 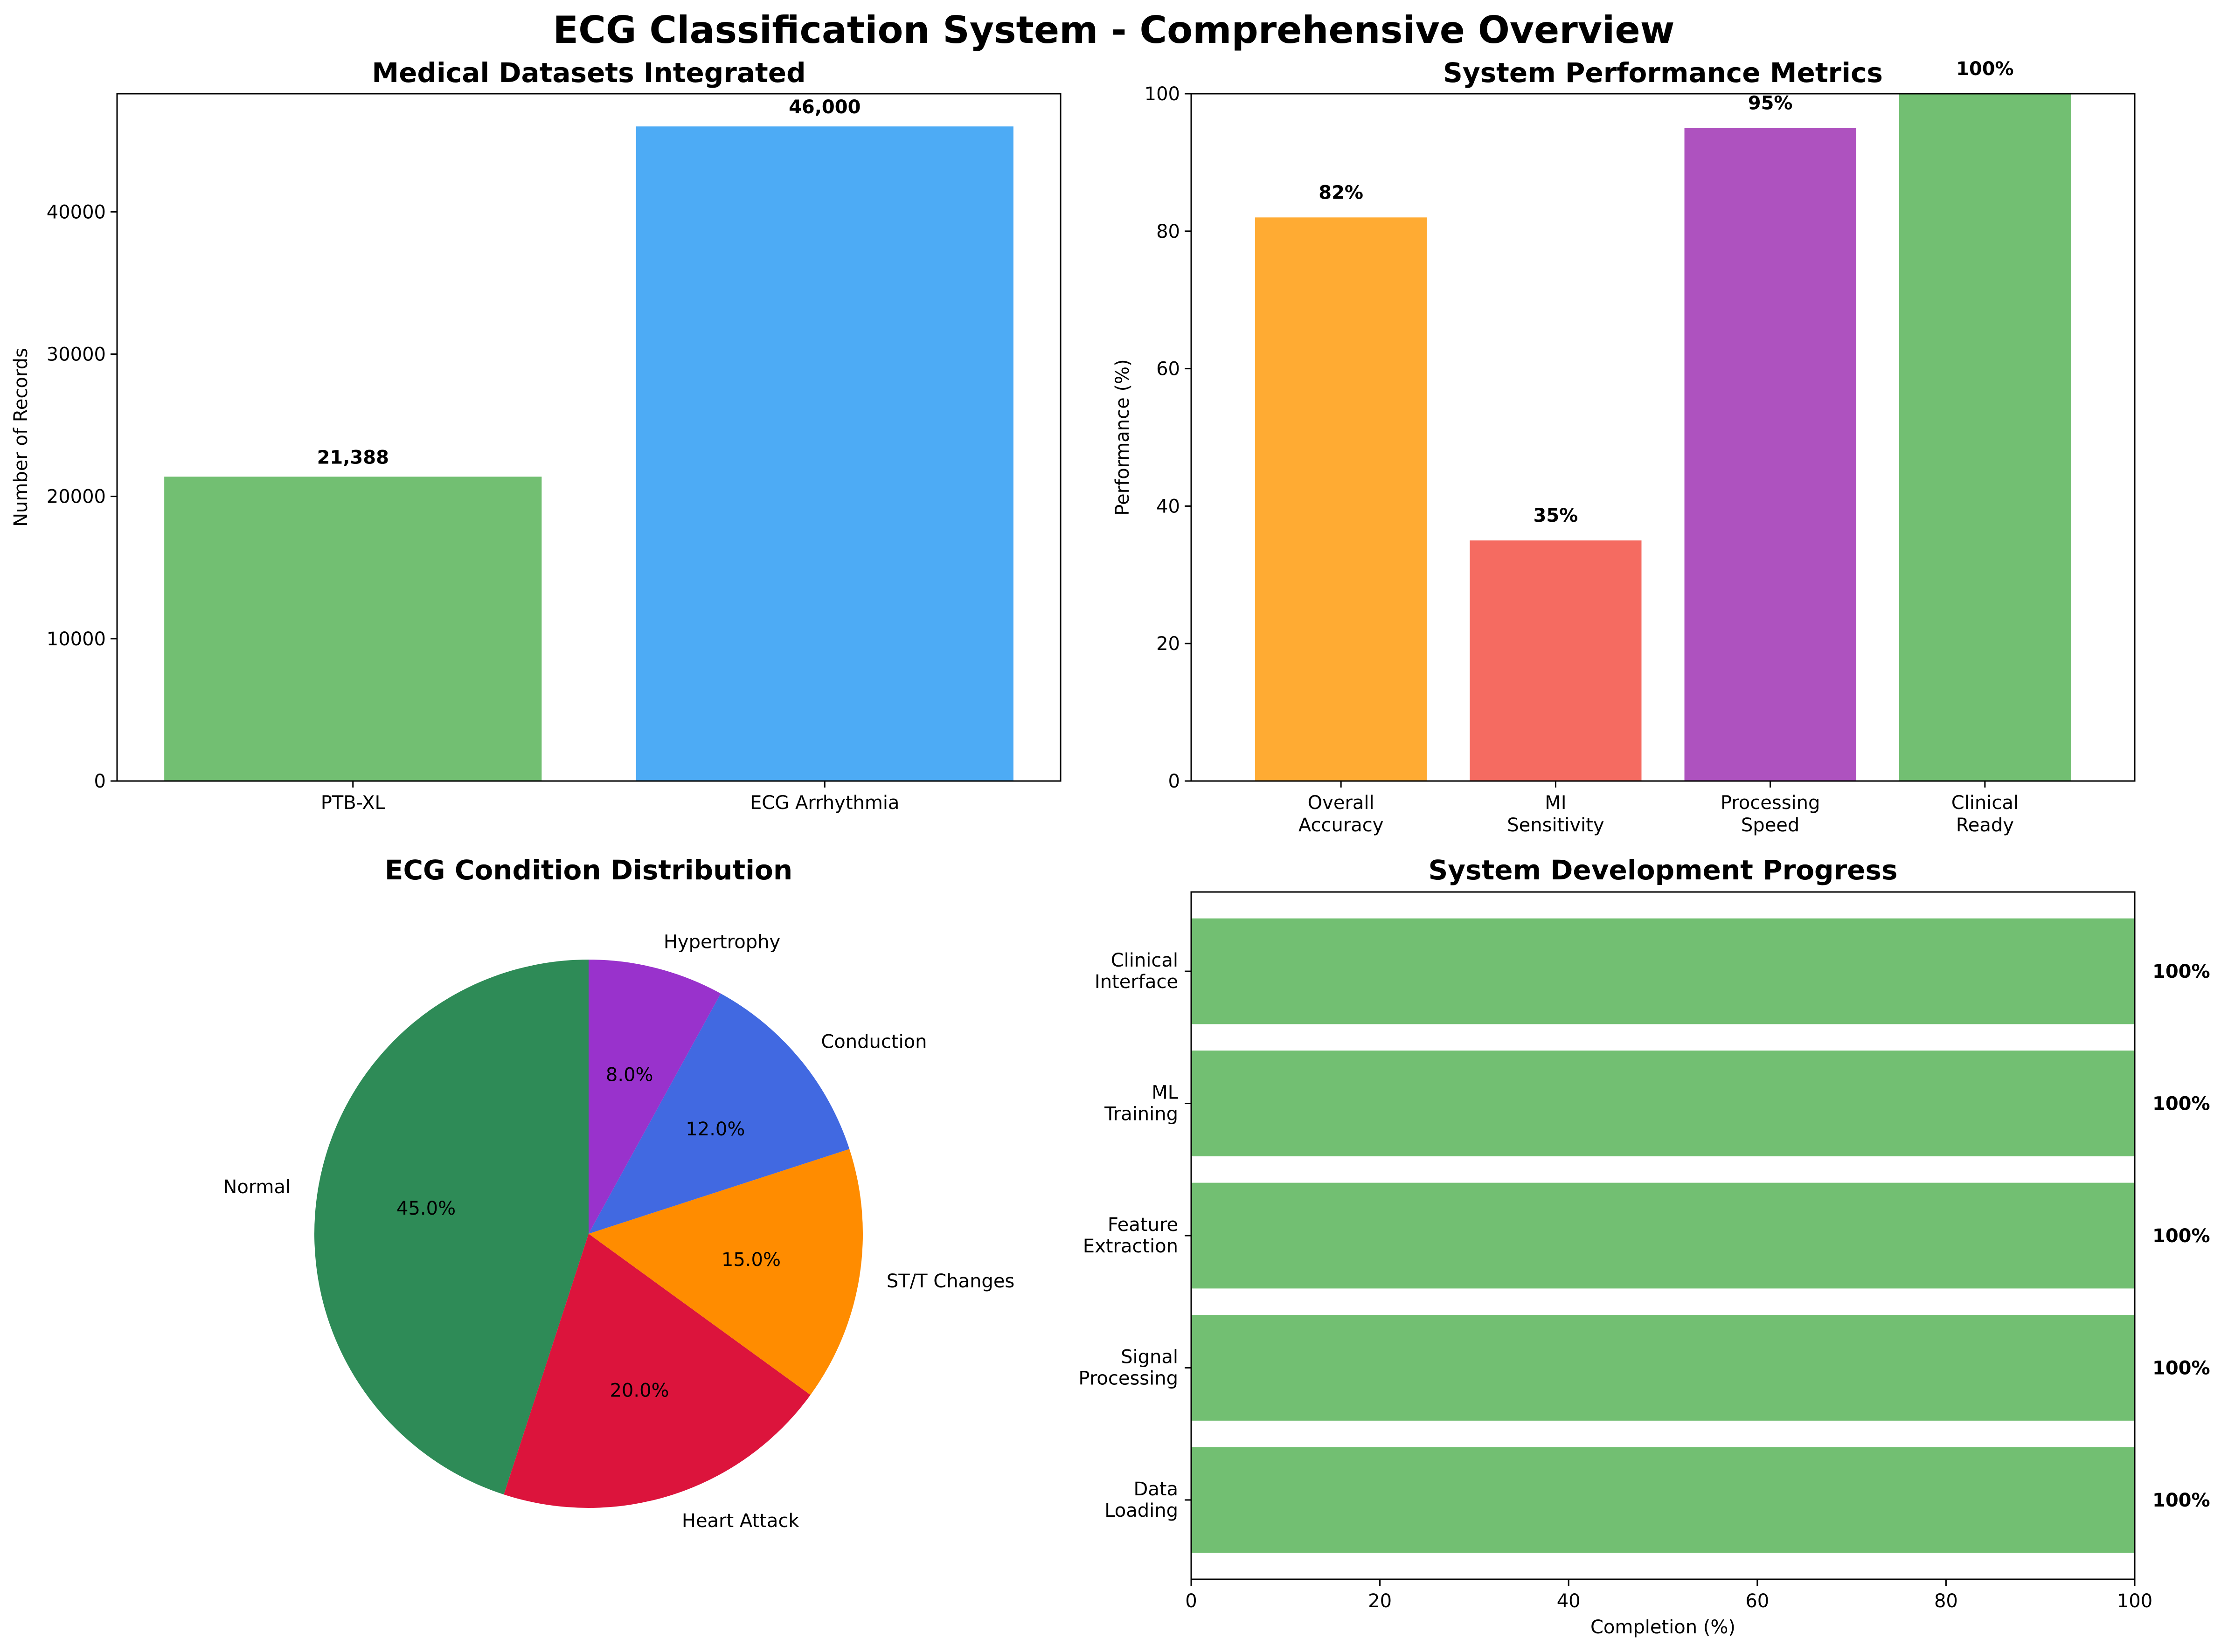 I want to click on y-tick-label: Clinical Interface, so click(x=1136, y=972).